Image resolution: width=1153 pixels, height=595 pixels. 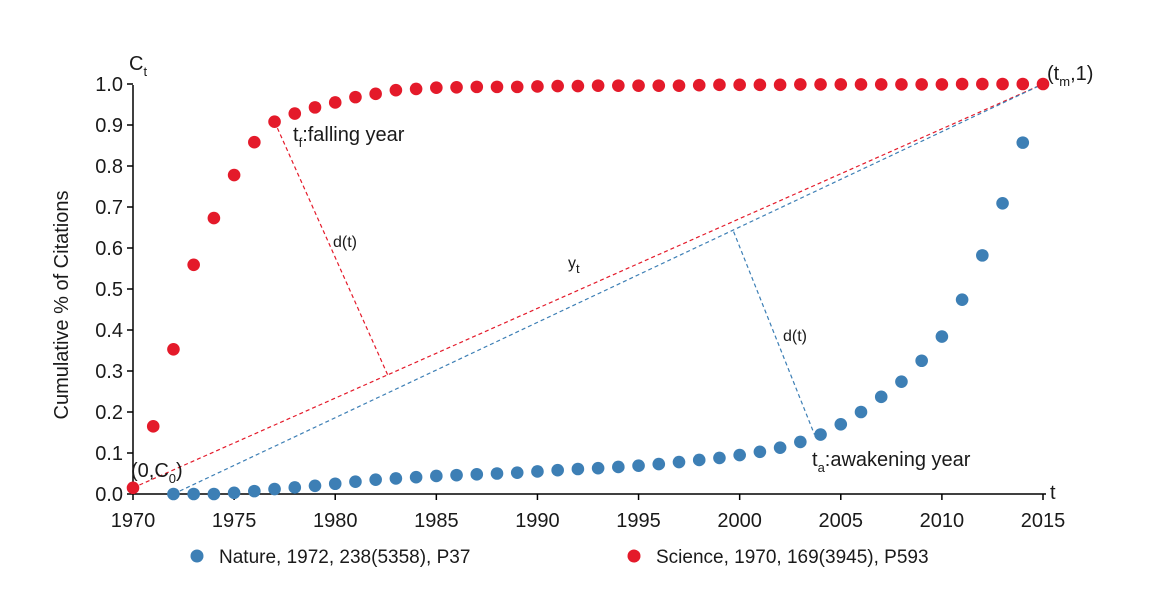 What do you see at coordinates (109, 208) in the screenshot?
I see `y-tick-label: 0.7` at bounding box center [109, 208].